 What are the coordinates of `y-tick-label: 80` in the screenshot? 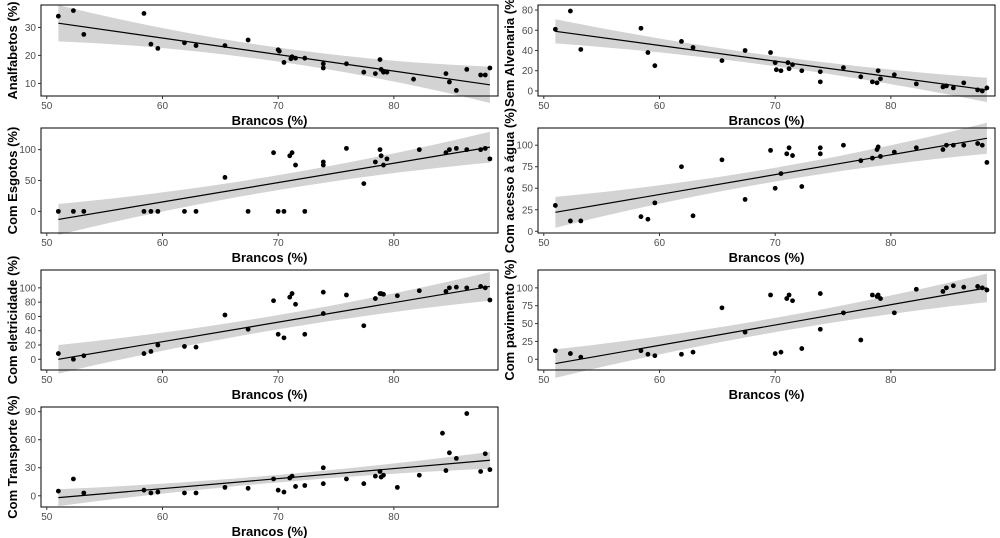 It's located at (31, 303).